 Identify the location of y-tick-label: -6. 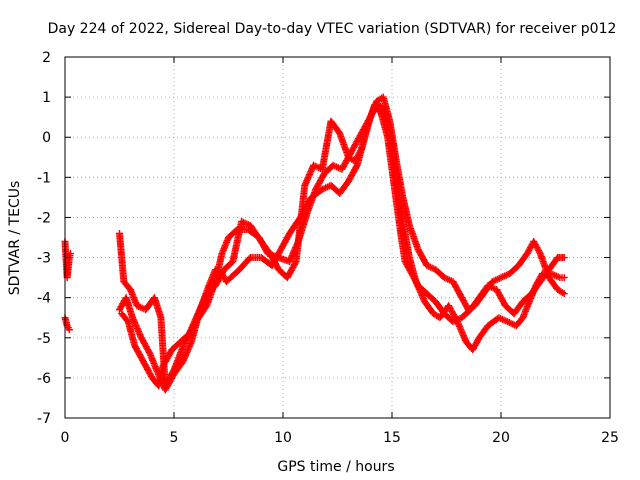
(44, 379).